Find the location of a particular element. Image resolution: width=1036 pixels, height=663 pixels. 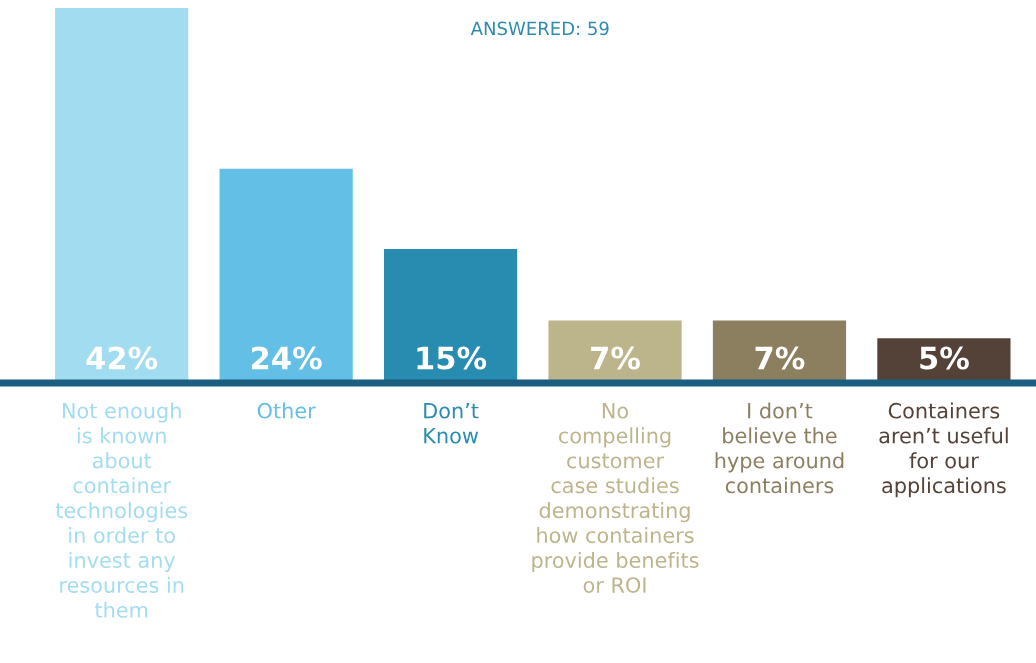

x-tick-label: I don’t believe the hype around containers is located at coordinates (779, 448).